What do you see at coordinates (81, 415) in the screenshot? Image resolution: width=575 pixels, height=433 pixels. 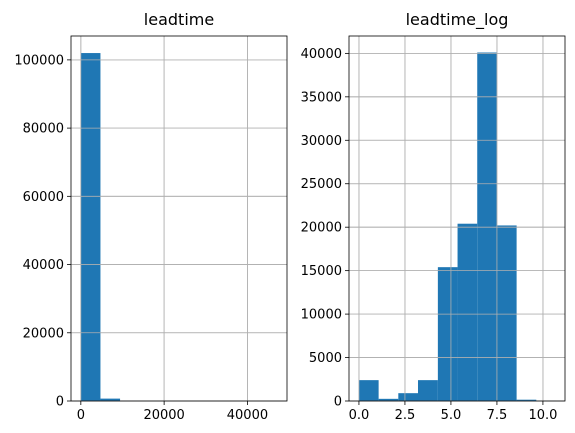 I see `x-tick-label: 0` at bounding box center [81, 415].